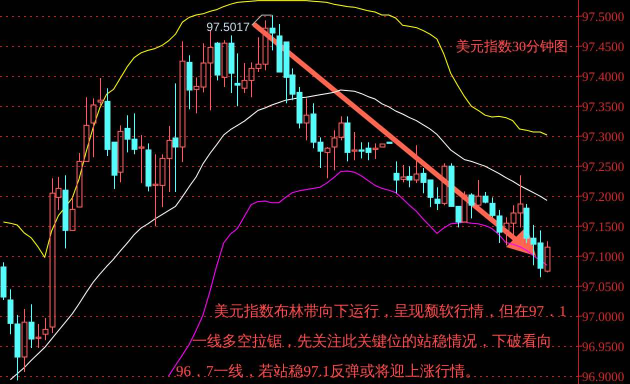 This screenshot has height=384, width=630. I want to click on y-tick-label: 96.9500, so click(603, 346).